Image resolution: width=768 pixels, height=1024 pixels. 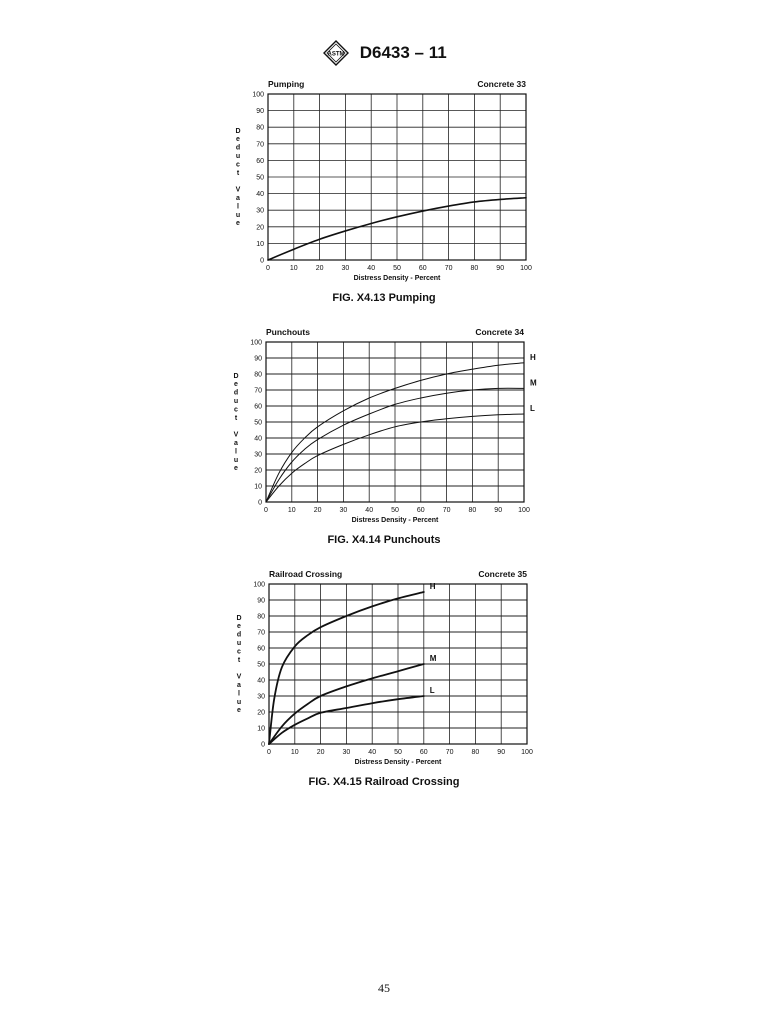 I want to click on series-line-h, so click(x=346, y=668).